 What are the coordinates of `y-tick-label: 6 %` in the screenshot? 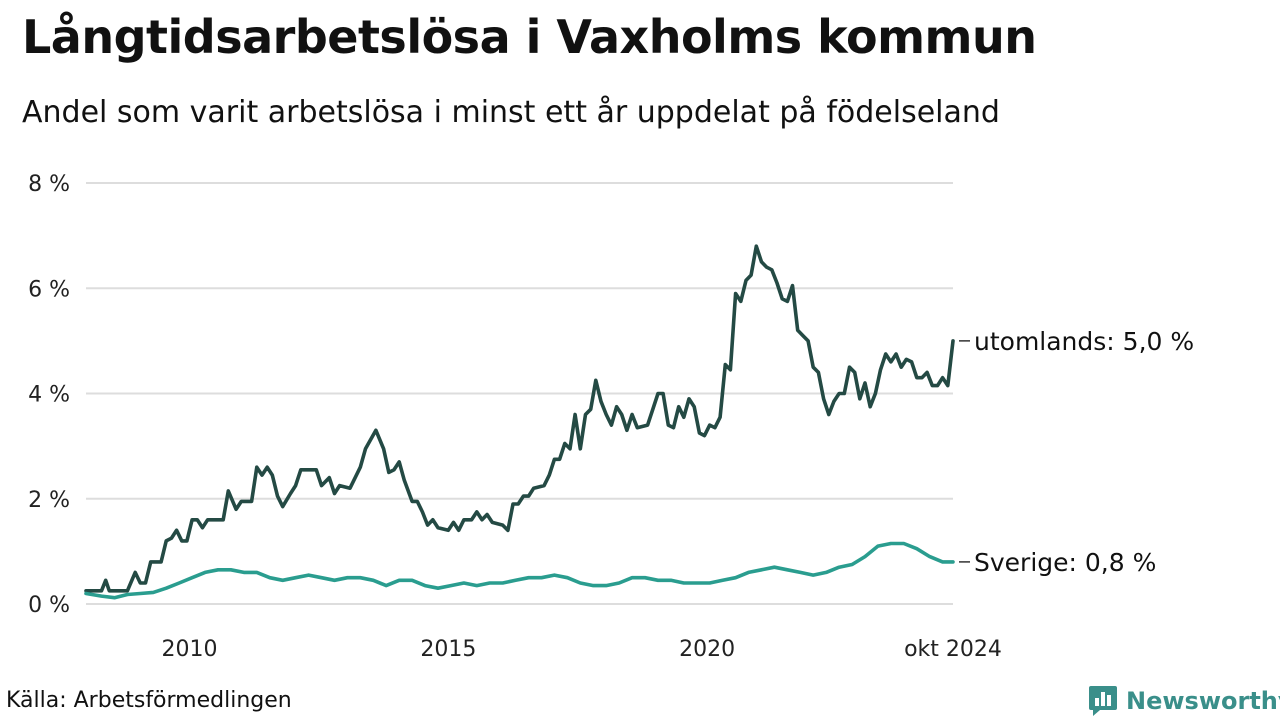 It's located at (49, 289).